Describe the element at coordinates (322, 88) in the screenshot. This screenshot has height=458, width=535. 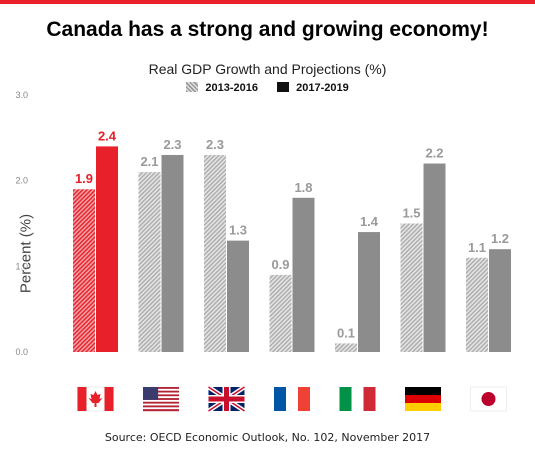
I see `legend-label-series-2: 2017-2019` at that location.